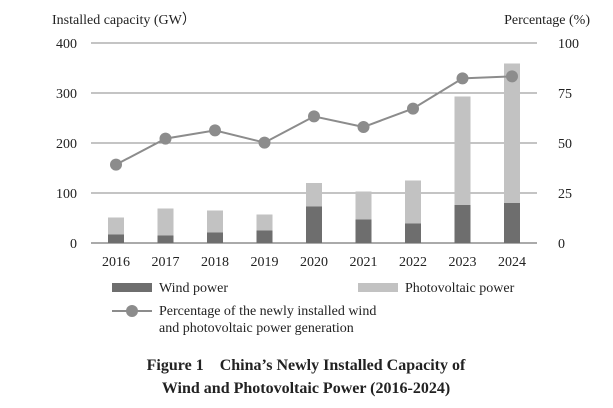 This screenshot has height=408, width=613. What do you see at coordinates (267, 311) in the screenshot?
I see `legend-label-percentage: Percentage of the newly installed wind` at bounding box center [267, 311].